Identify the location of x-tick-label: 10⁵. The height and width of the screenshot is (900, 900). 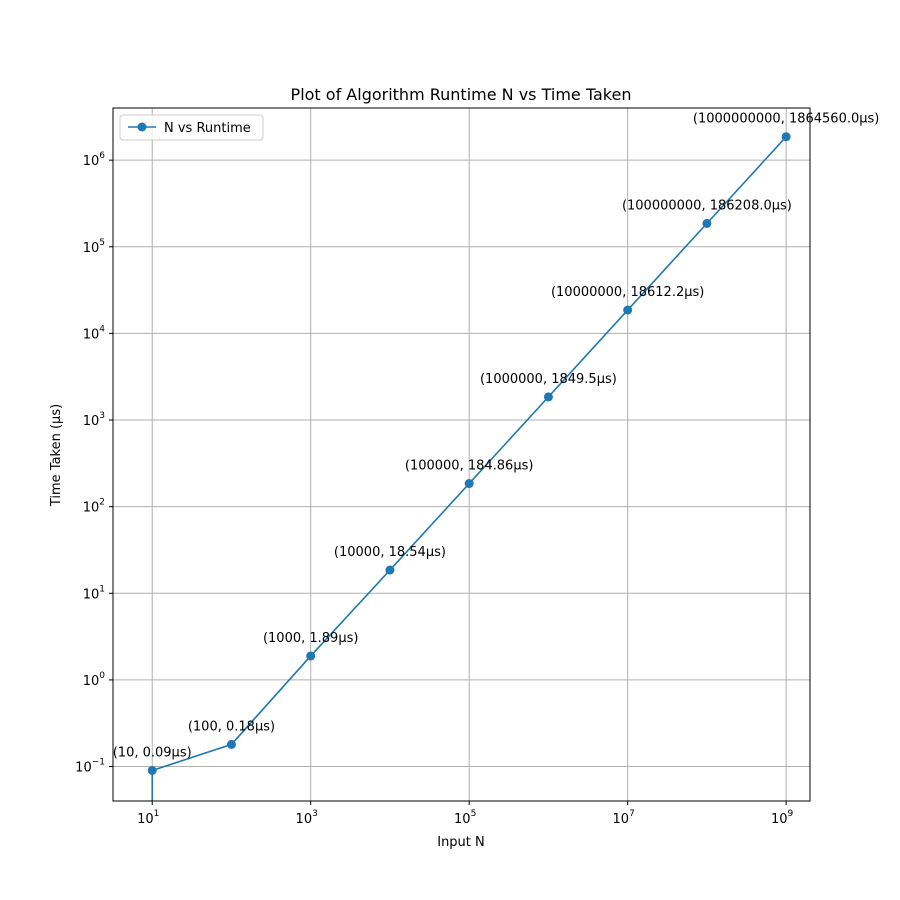
(465, 818).